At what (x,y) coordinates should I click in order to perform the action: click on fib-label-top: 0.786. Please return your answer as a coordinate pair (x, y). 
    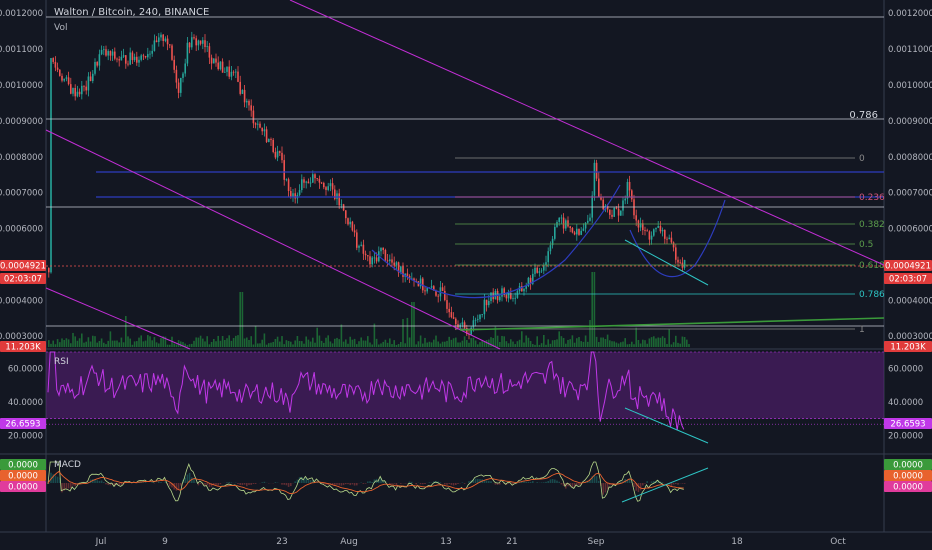
    Looking at the image, I should click on (863, 115).